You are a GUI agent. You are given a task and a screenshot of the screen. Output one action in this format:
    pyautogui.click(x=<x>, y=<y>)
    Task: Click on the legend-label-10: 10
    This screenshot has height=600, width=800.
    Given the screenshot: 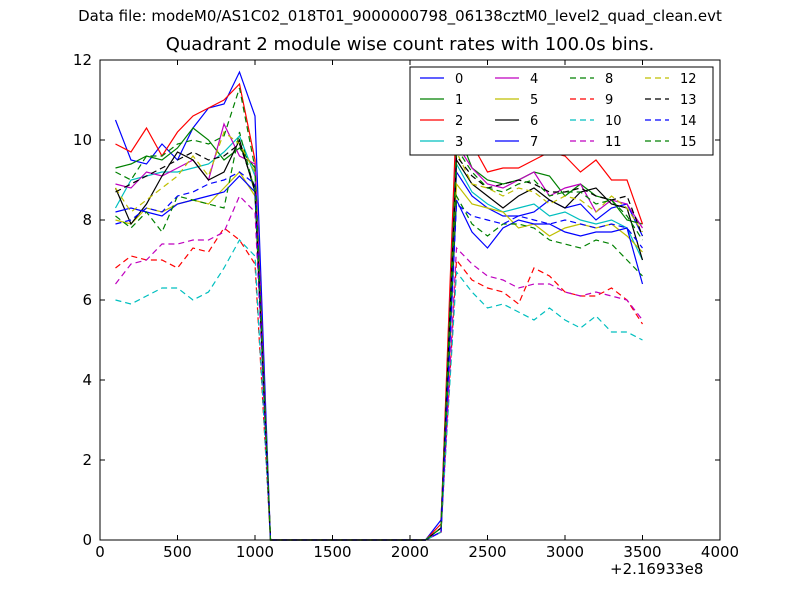 What is the action you would take?
    pyautogui.click(x=613, y=121)
    